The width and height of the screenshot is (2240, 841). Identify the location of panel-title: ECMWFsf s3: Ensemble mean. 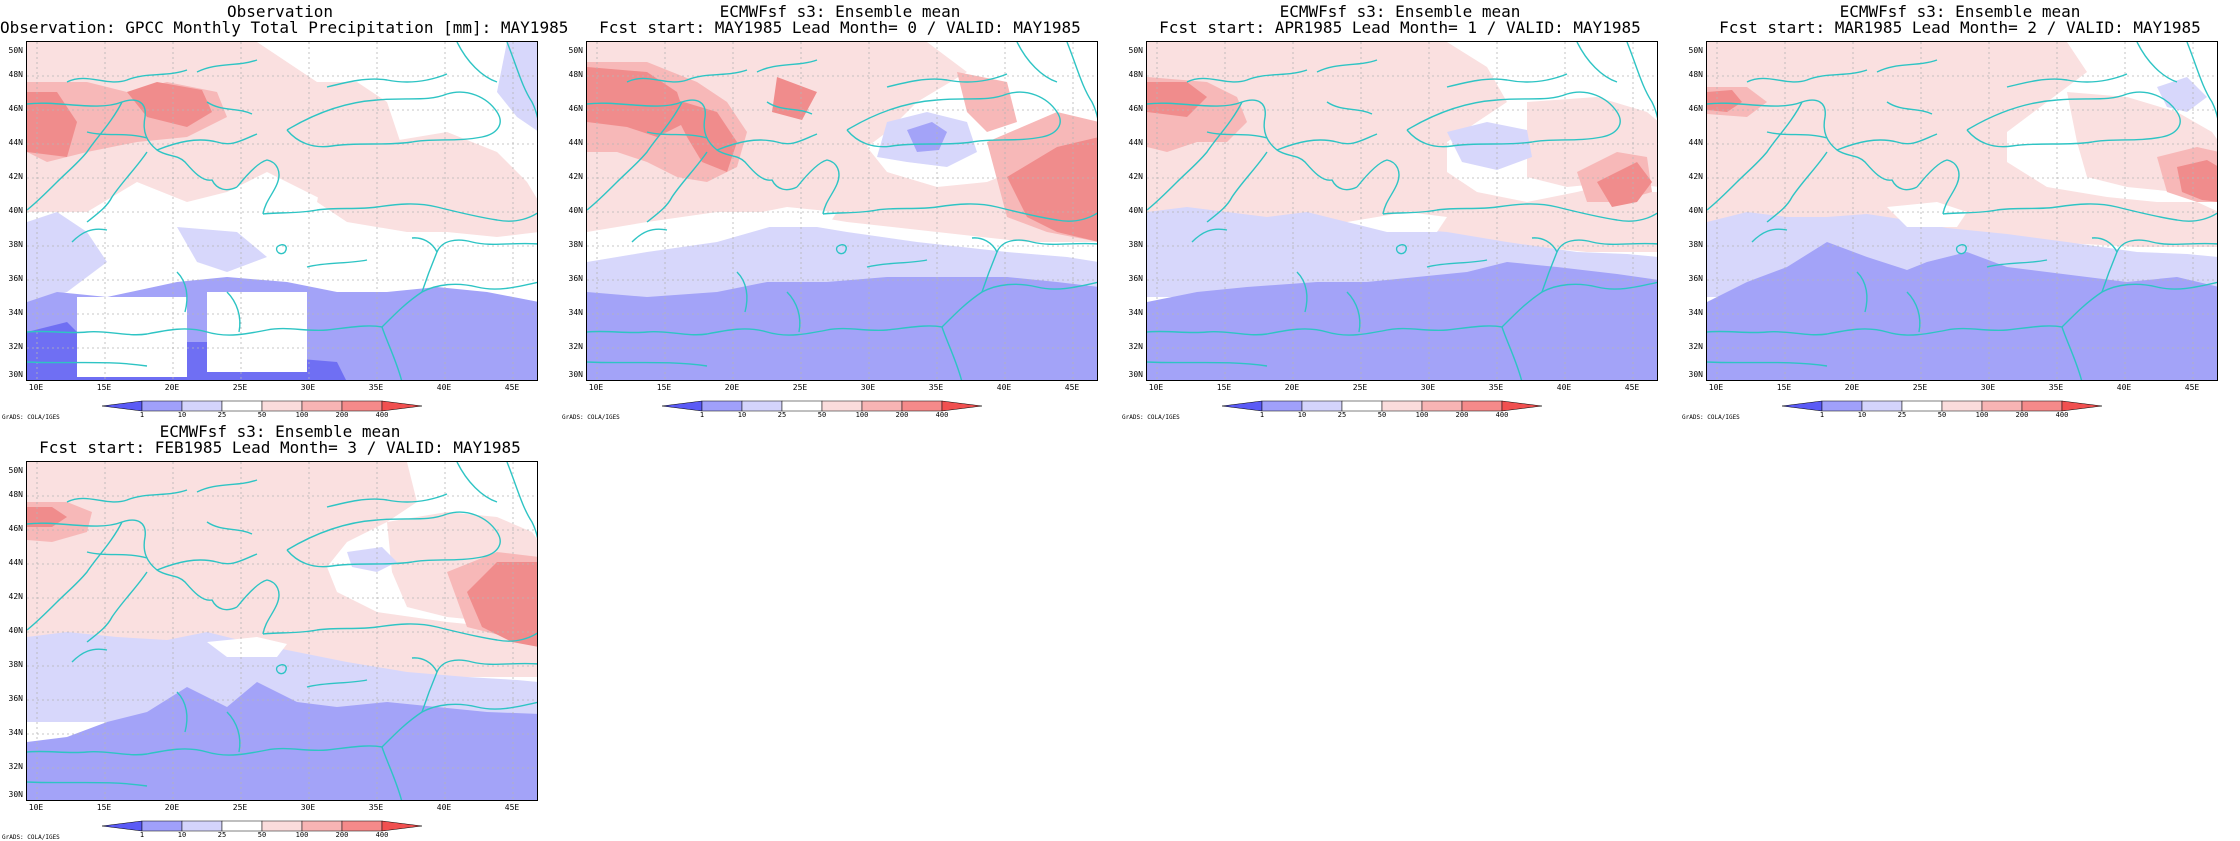
(840, 11).